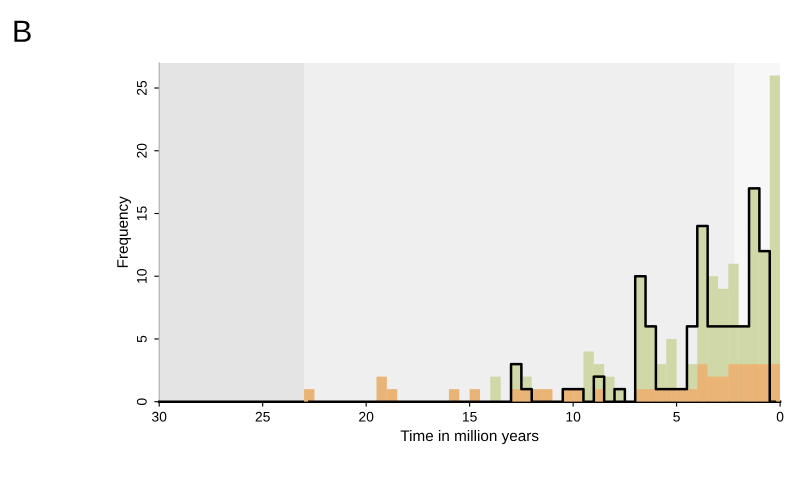  I want to click on x-tick-label: 0, so click(780, 417).